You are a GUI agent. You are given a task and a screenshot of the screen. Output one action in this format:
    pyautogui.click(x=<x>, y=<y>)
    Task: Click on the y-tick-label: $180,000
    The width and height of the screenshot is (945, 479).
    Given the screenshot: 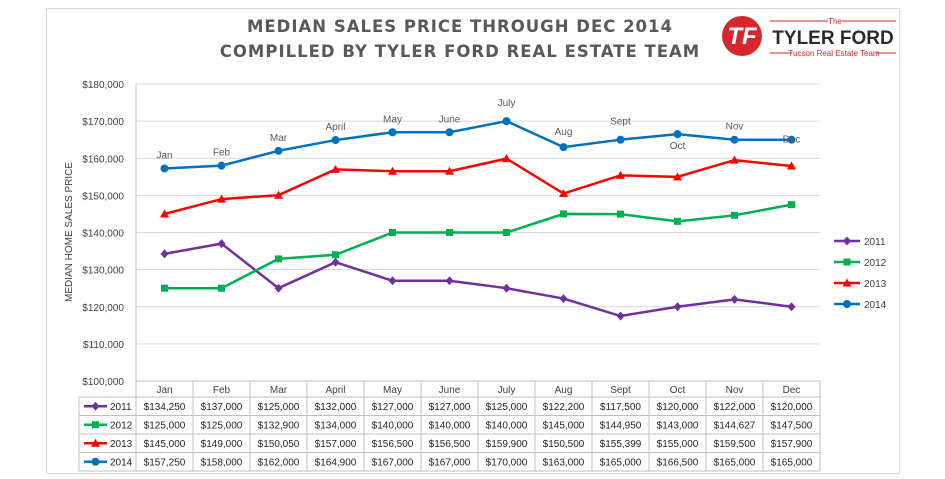 What is the action you would take?
    pyautogui.click(x=103, y=85)
    